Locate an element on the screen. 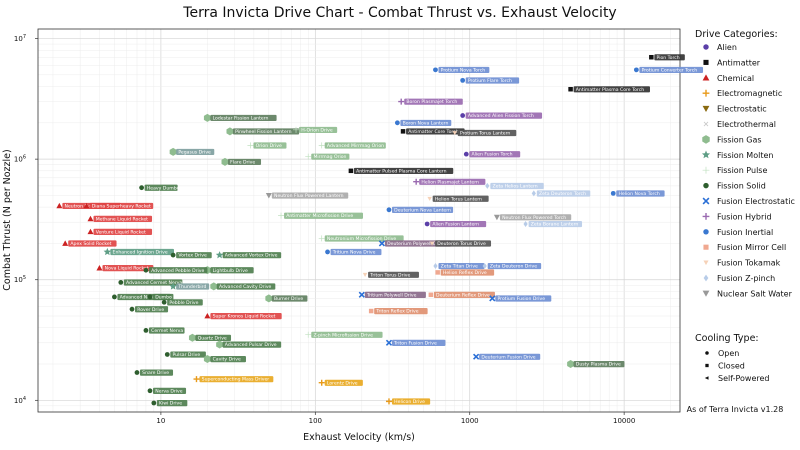 This screenshot has width=800, height=450. cooling-item-closed: Closed is located at coordinates (725, 366).